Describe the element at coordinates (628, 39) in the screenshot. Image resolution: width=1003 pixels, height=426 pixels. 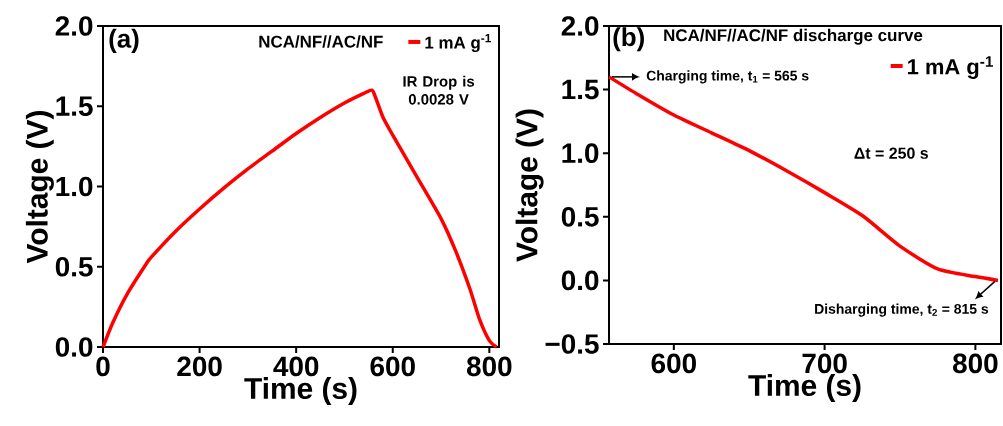
I see `annotation: (b)` at that location.